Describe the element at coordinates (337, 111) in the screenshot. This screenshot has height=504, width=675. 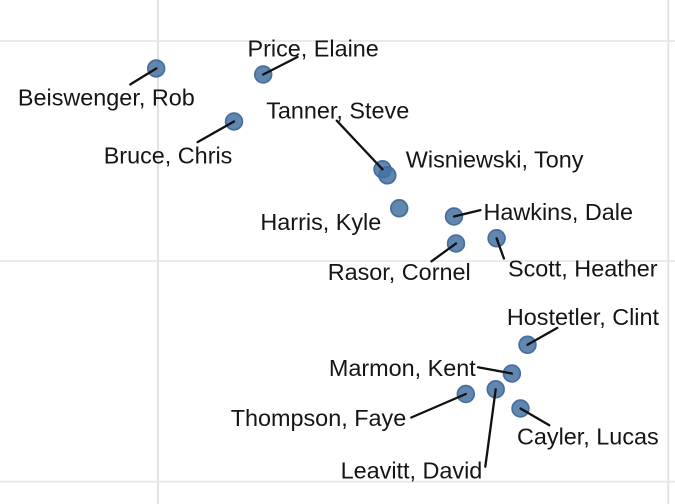
I see `svg-text: Tanner, Steve` at that location.